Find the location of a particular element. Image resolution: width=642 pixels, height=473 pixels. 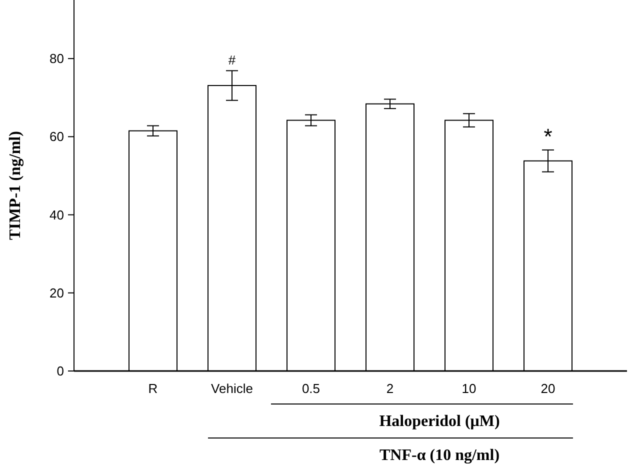

annotation: # is located at coordinates (232, 60).